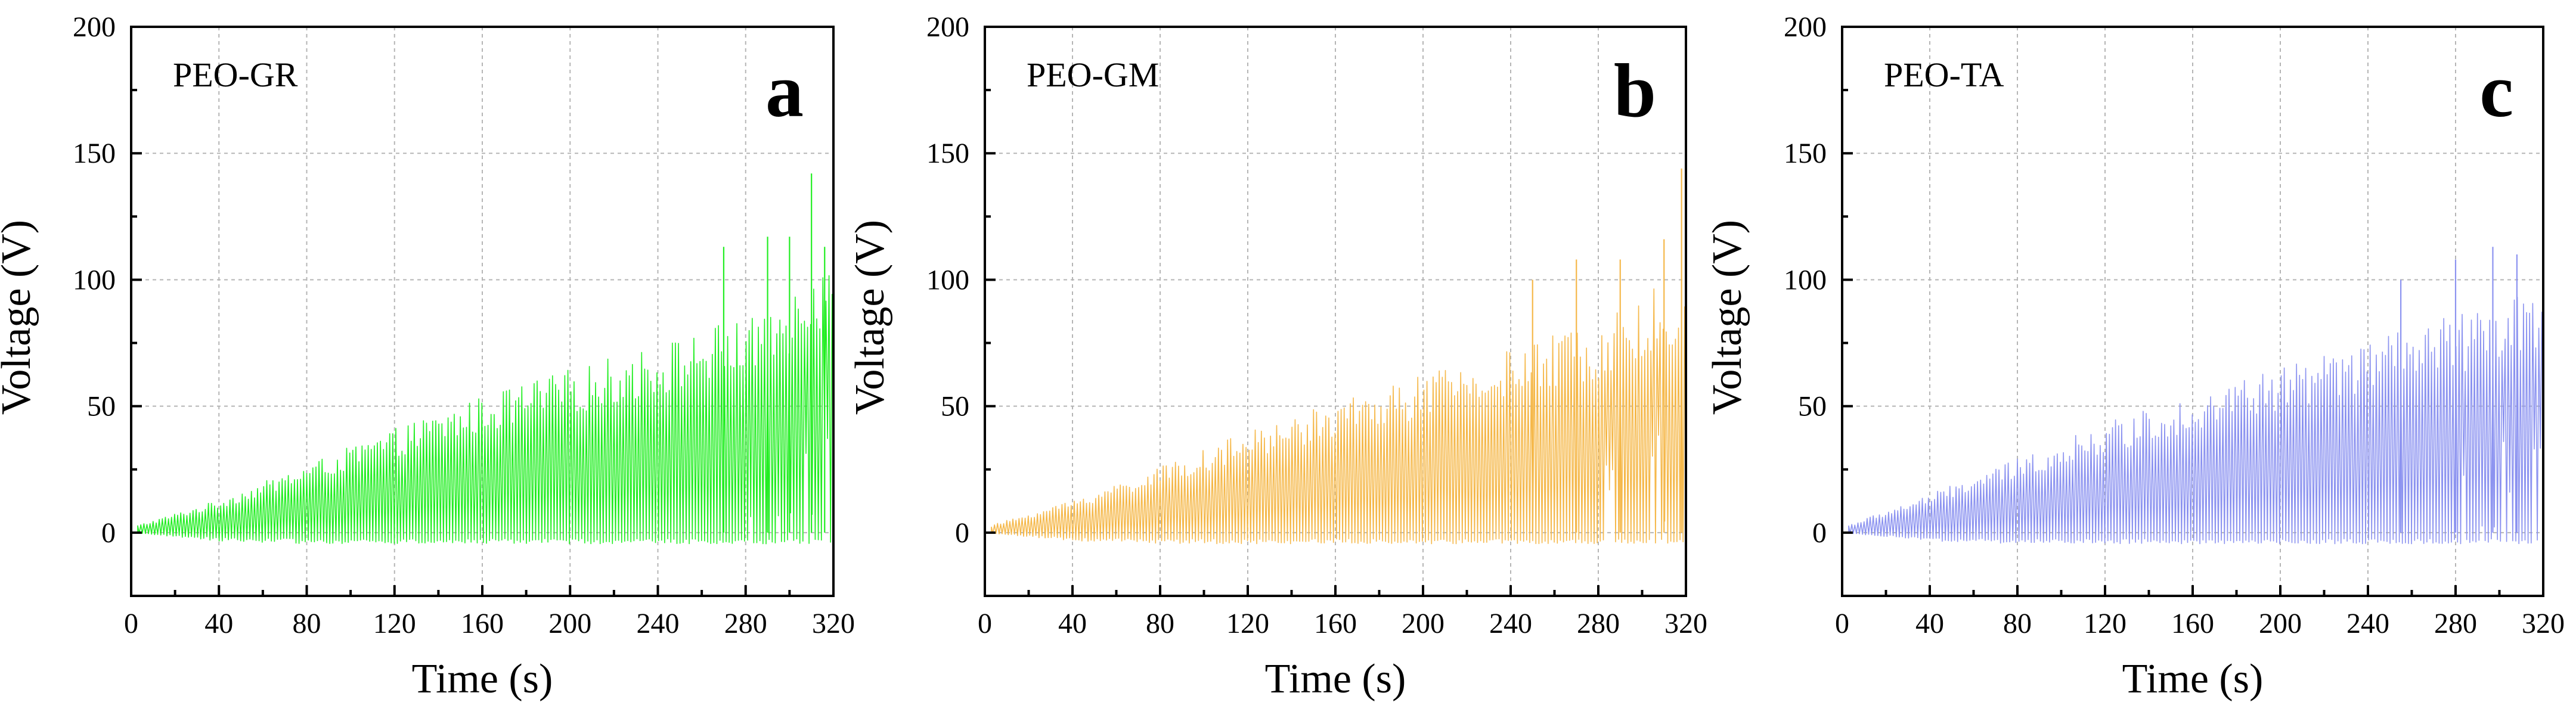 This screenshot has width=2576, height=724. What do you see at coordinates (1944, 74) in the screenshot?
I see `series-label: PEO-TA` at bounding box center [1944, 74].